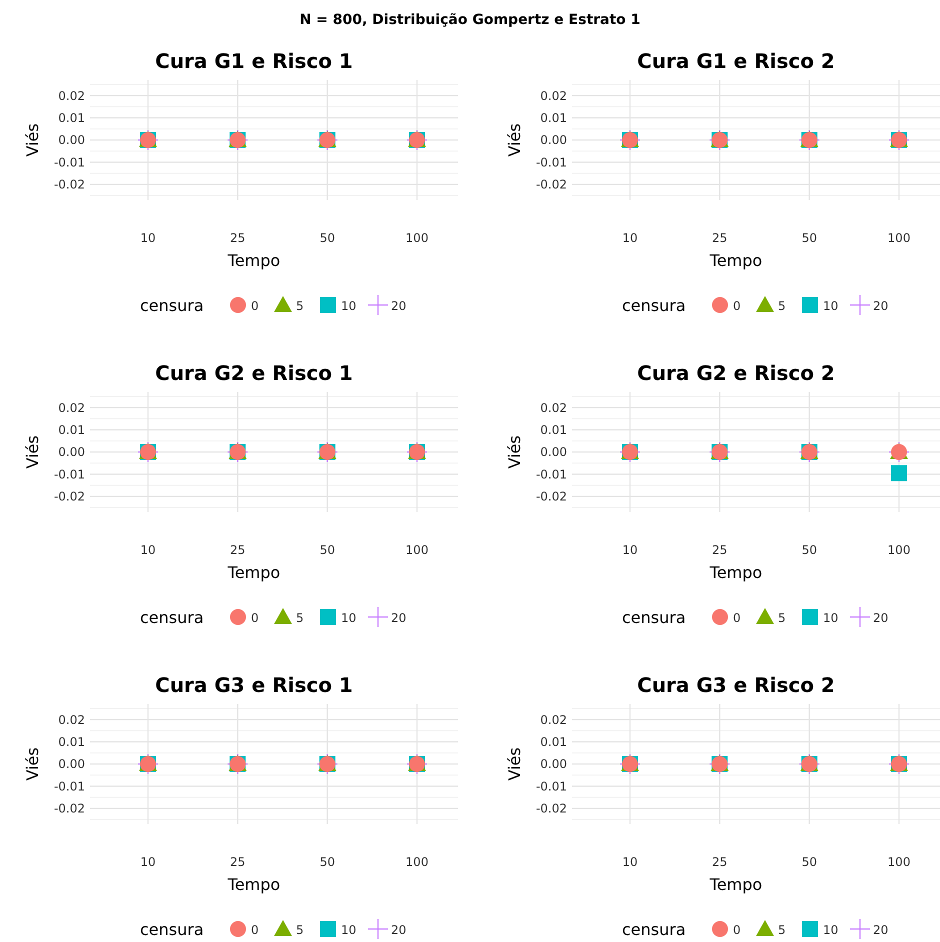 Image resolution: width=940 pixels, height=942 pixels. What do you see at coordinates (736, 685) in the screenshot?
I see `chart-title: Cura G3 e Risco 2` at bounding box center [736, 685].